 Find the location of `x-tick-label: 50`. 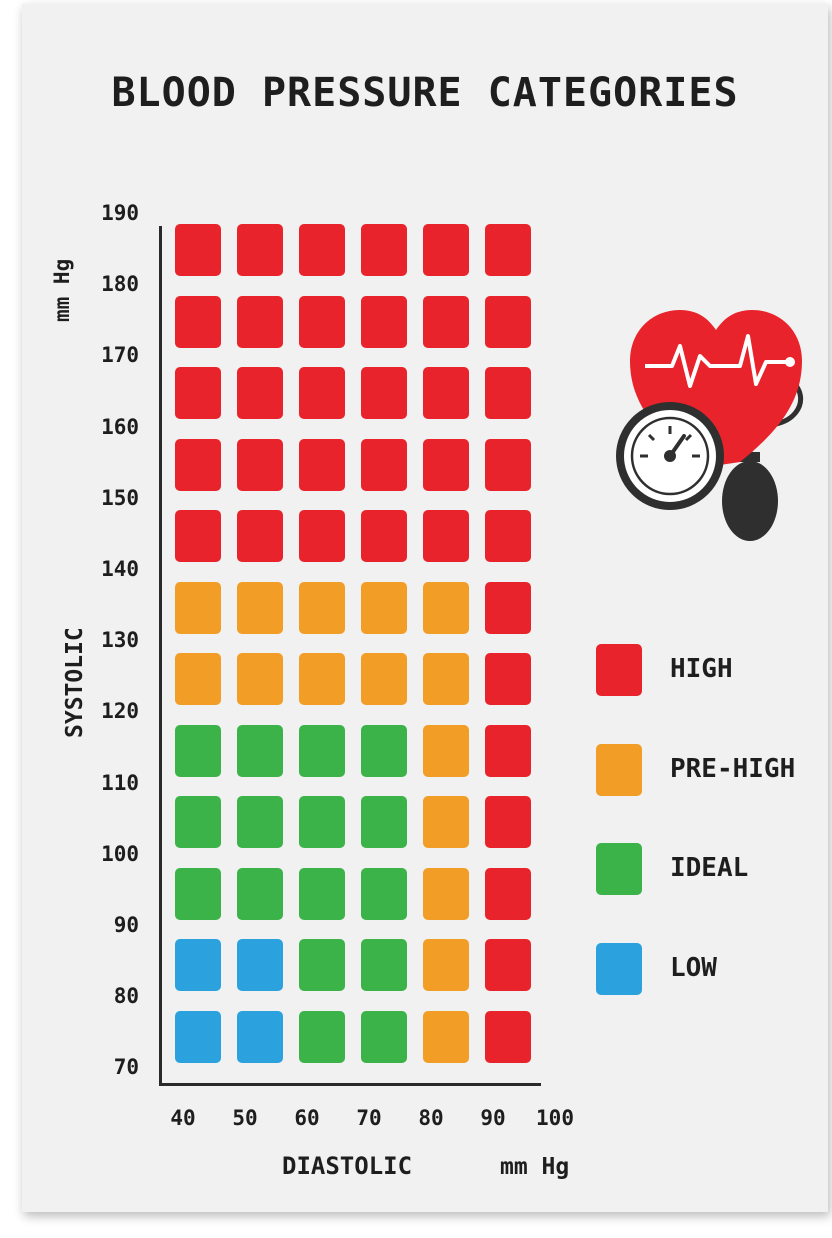

x-tick-label: 50 is located at coordinates (245, 1118).